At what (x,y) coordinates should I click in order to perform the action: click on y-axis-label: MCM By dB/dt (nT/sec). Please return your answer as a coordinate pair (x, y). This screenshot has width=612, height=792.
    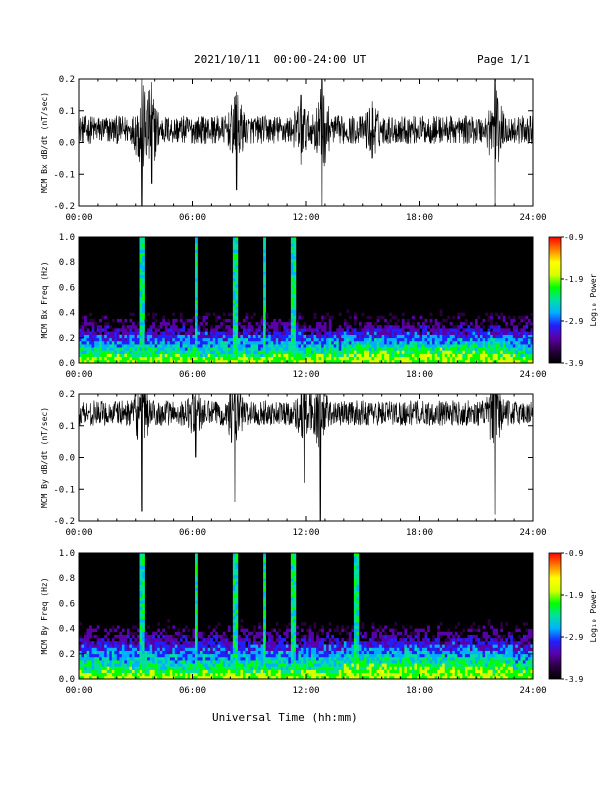
    Looking at the image, I should click on (44, 457).